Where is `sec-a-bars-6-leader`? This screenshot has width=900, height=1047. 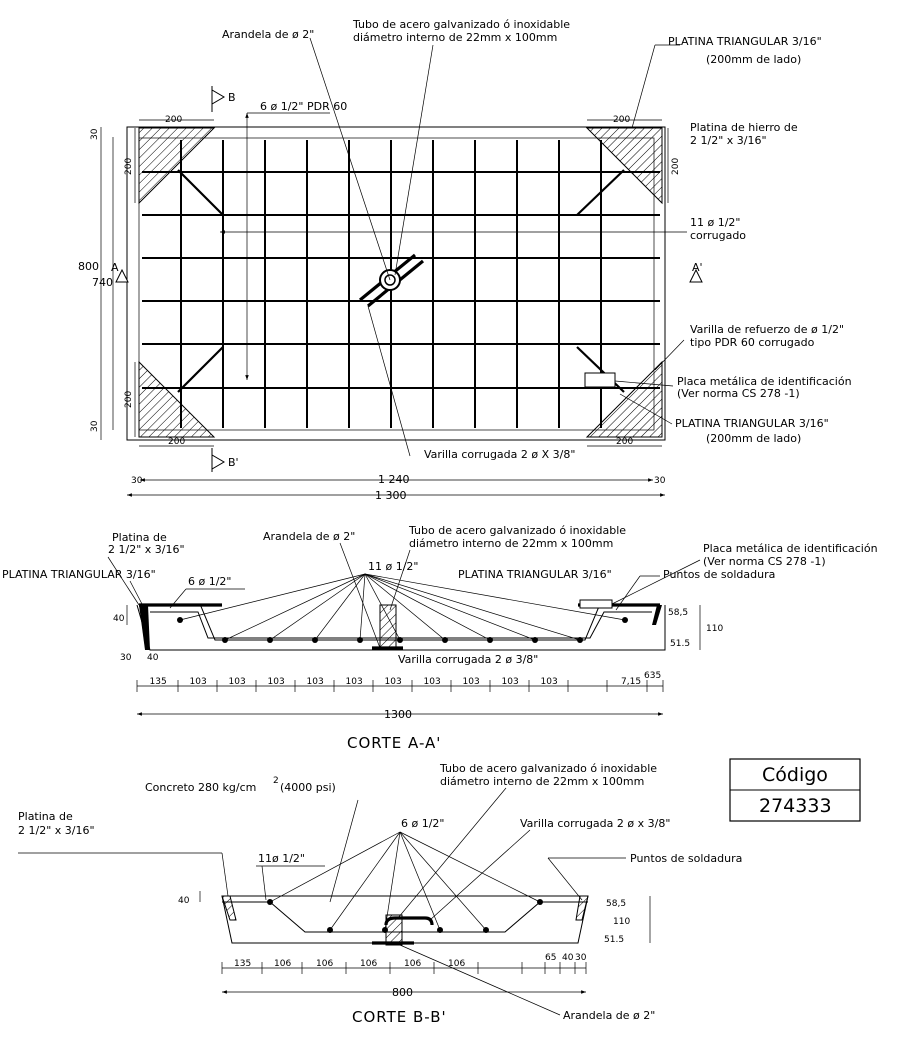
sec-a-bars-6-leader is located at coordinates (178, 598).